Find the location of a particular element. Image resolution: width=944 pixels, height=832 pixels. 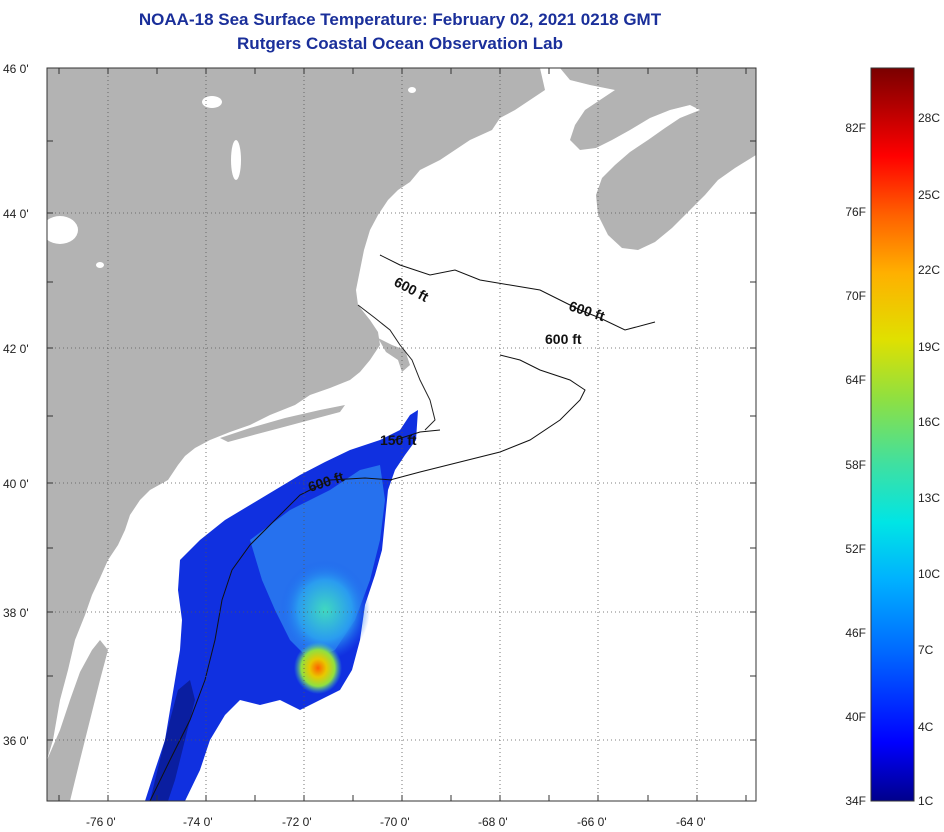

lon-label: -68 0' is located at coordinates (493, 822).